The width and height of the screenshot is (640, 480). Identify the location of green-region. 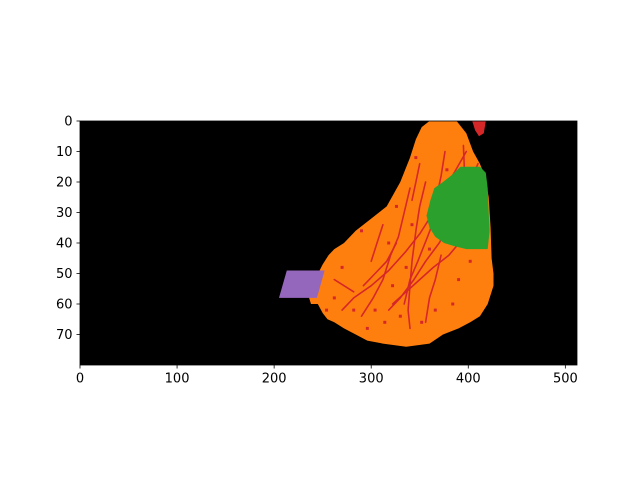
(458, 208).